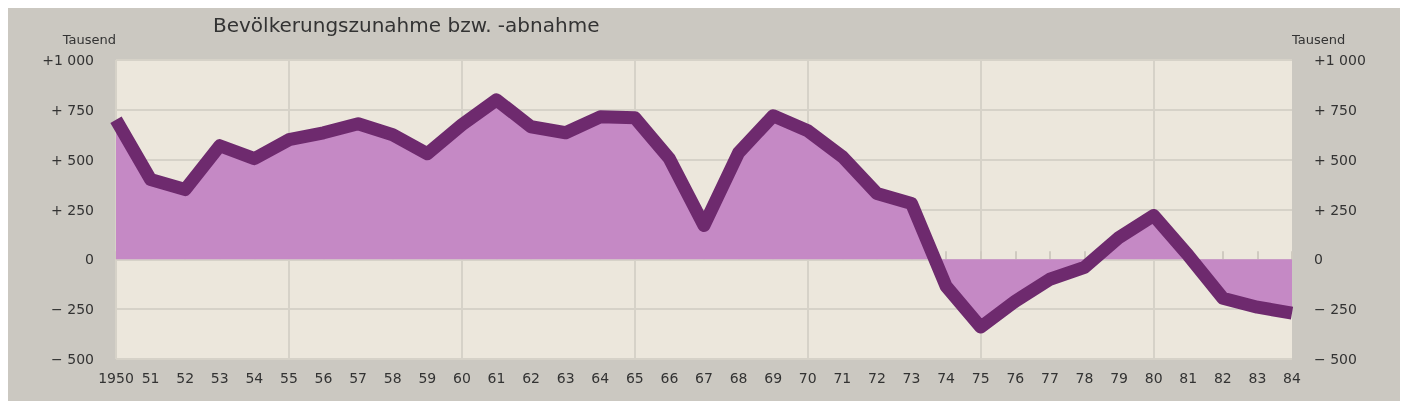  What do you see at coordinates (254, 378) in the screenshot?
I see `x-tick-label: 54` at bounding box center [254, 378].